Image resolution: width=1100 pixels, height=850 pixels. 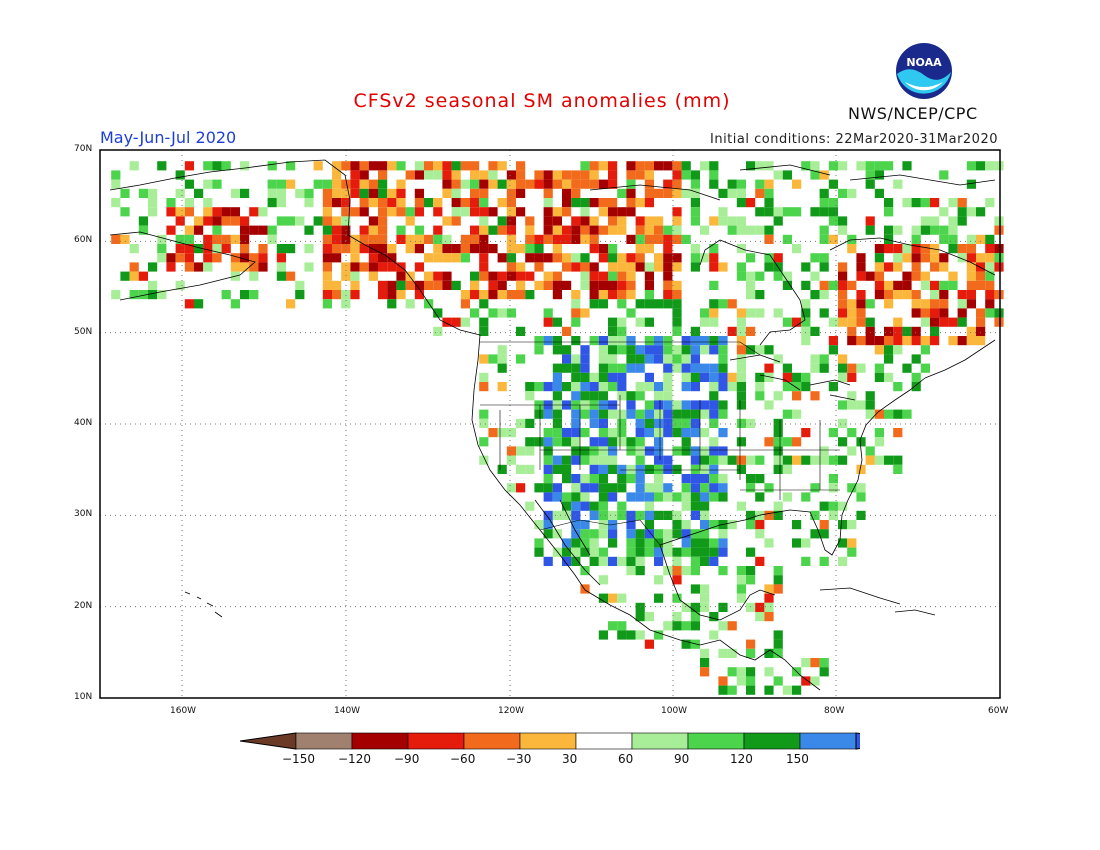 What do you see at coordinates (492, 741) in the screenshot?
I see `colorbar-box` at bounding box center [492, 741].